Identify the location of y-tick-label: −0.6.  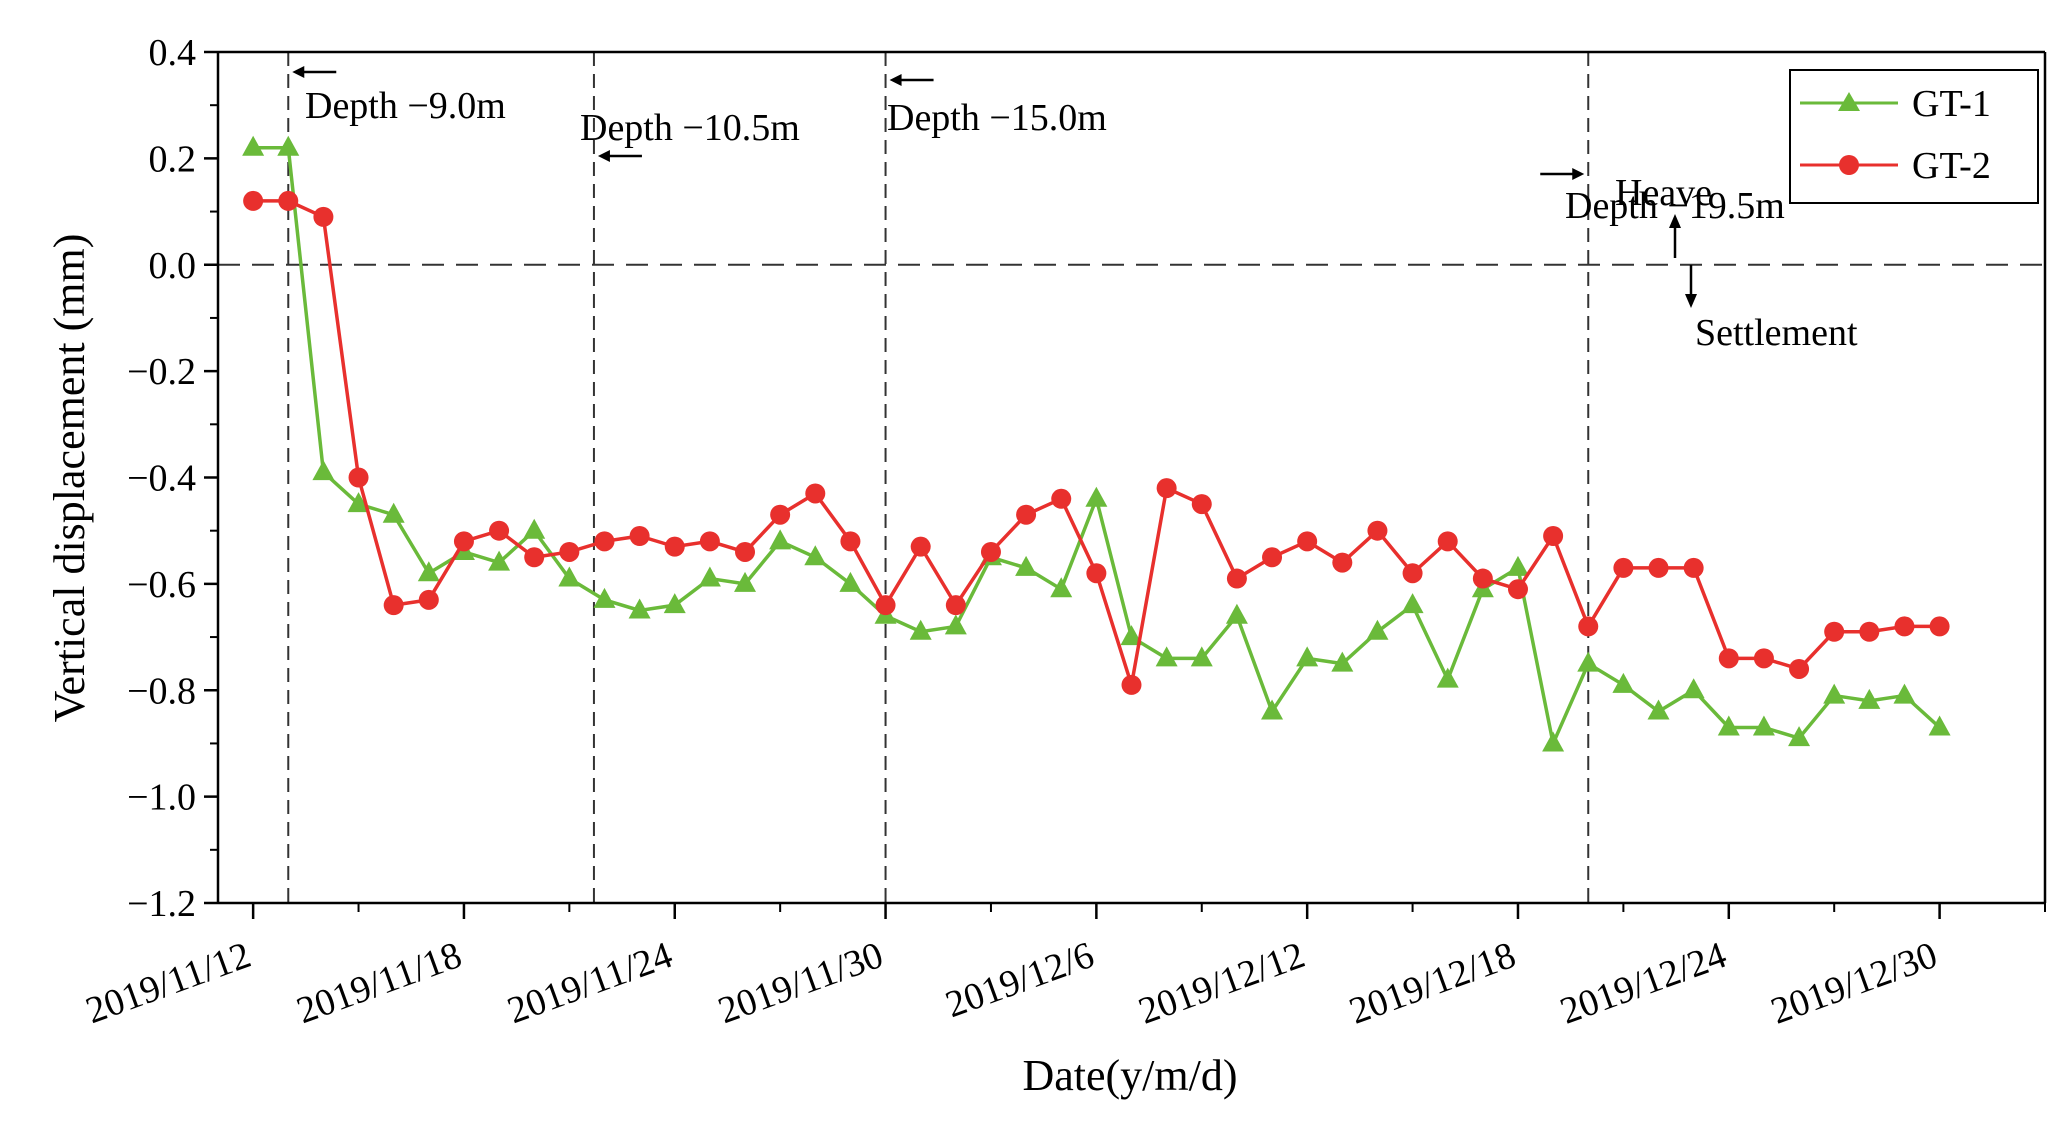
(161, 585).